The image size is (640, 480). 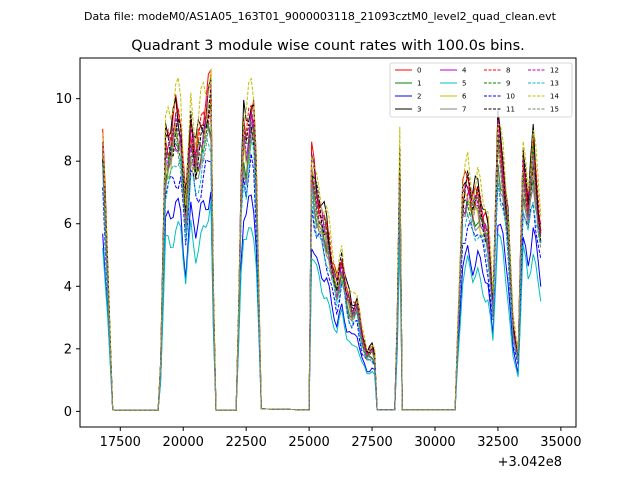 I want to click on legend-label: 7, so click(x=464, y=110).